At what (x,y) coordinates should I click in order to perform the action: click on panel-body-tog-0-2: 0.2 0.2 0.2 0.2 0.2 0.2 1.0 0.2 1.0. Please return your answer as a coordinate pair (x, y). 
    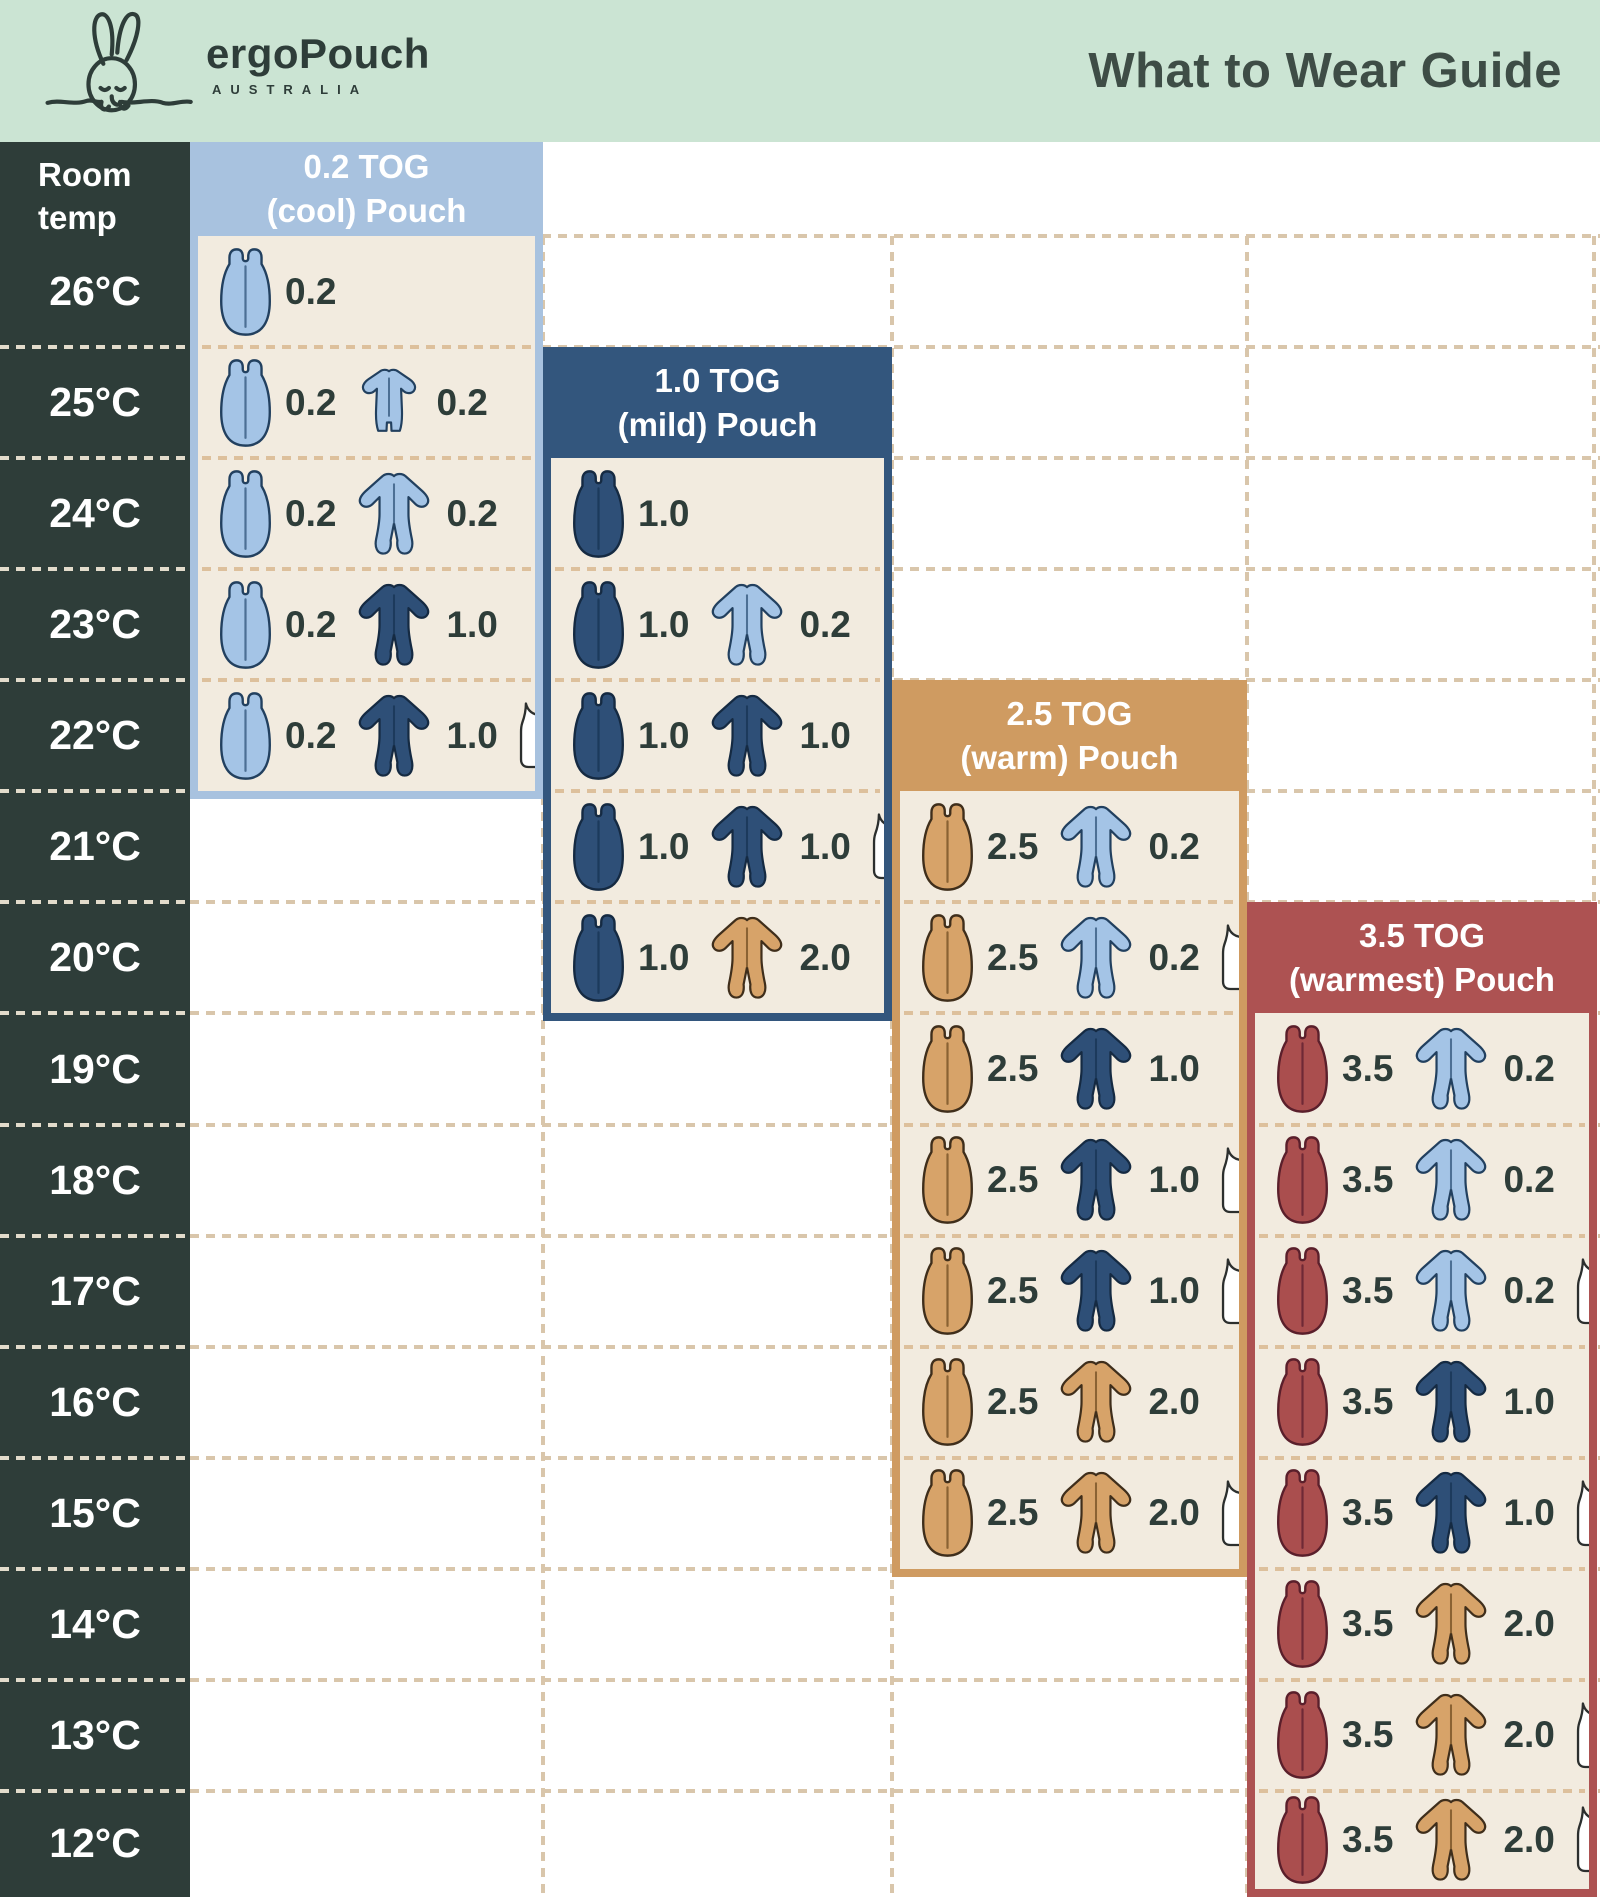
    Looking at the image, I should click on (366, 514).